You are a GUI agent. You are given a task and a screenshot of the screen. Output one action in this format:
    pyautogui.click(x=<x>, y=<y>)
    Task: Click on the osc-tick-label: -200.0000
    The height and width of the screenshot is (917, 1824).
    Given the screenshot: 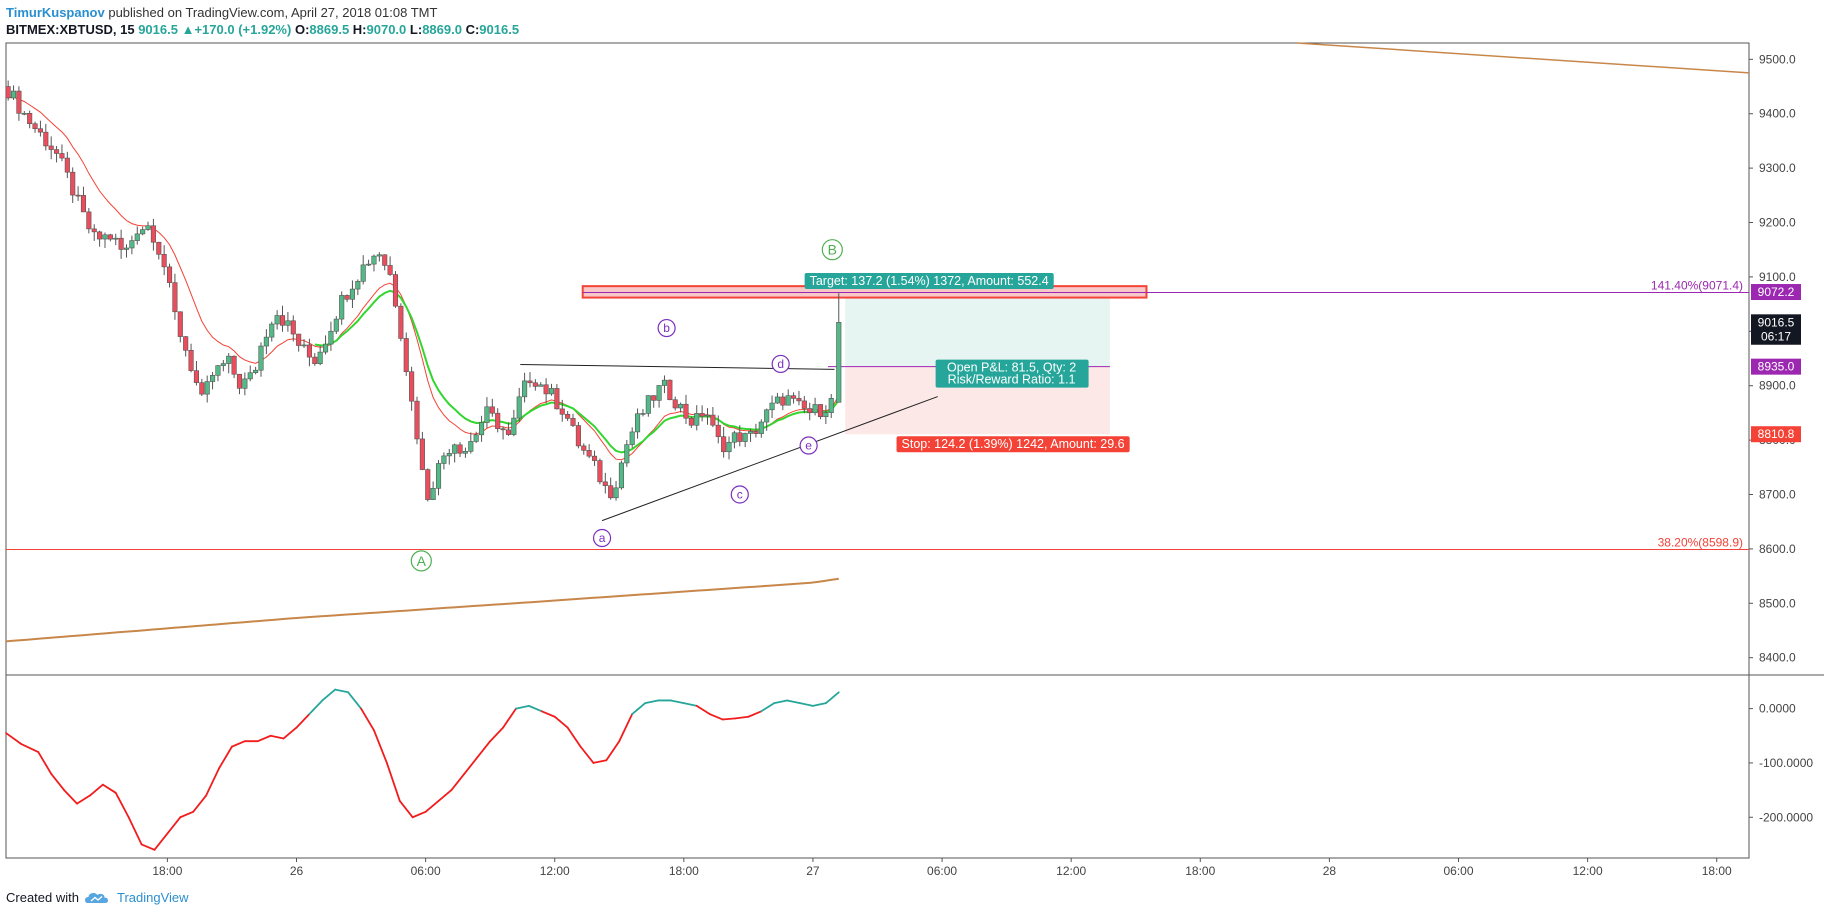 What is the action you would take?
    pyautogui.click(x=1786, y=817)
    